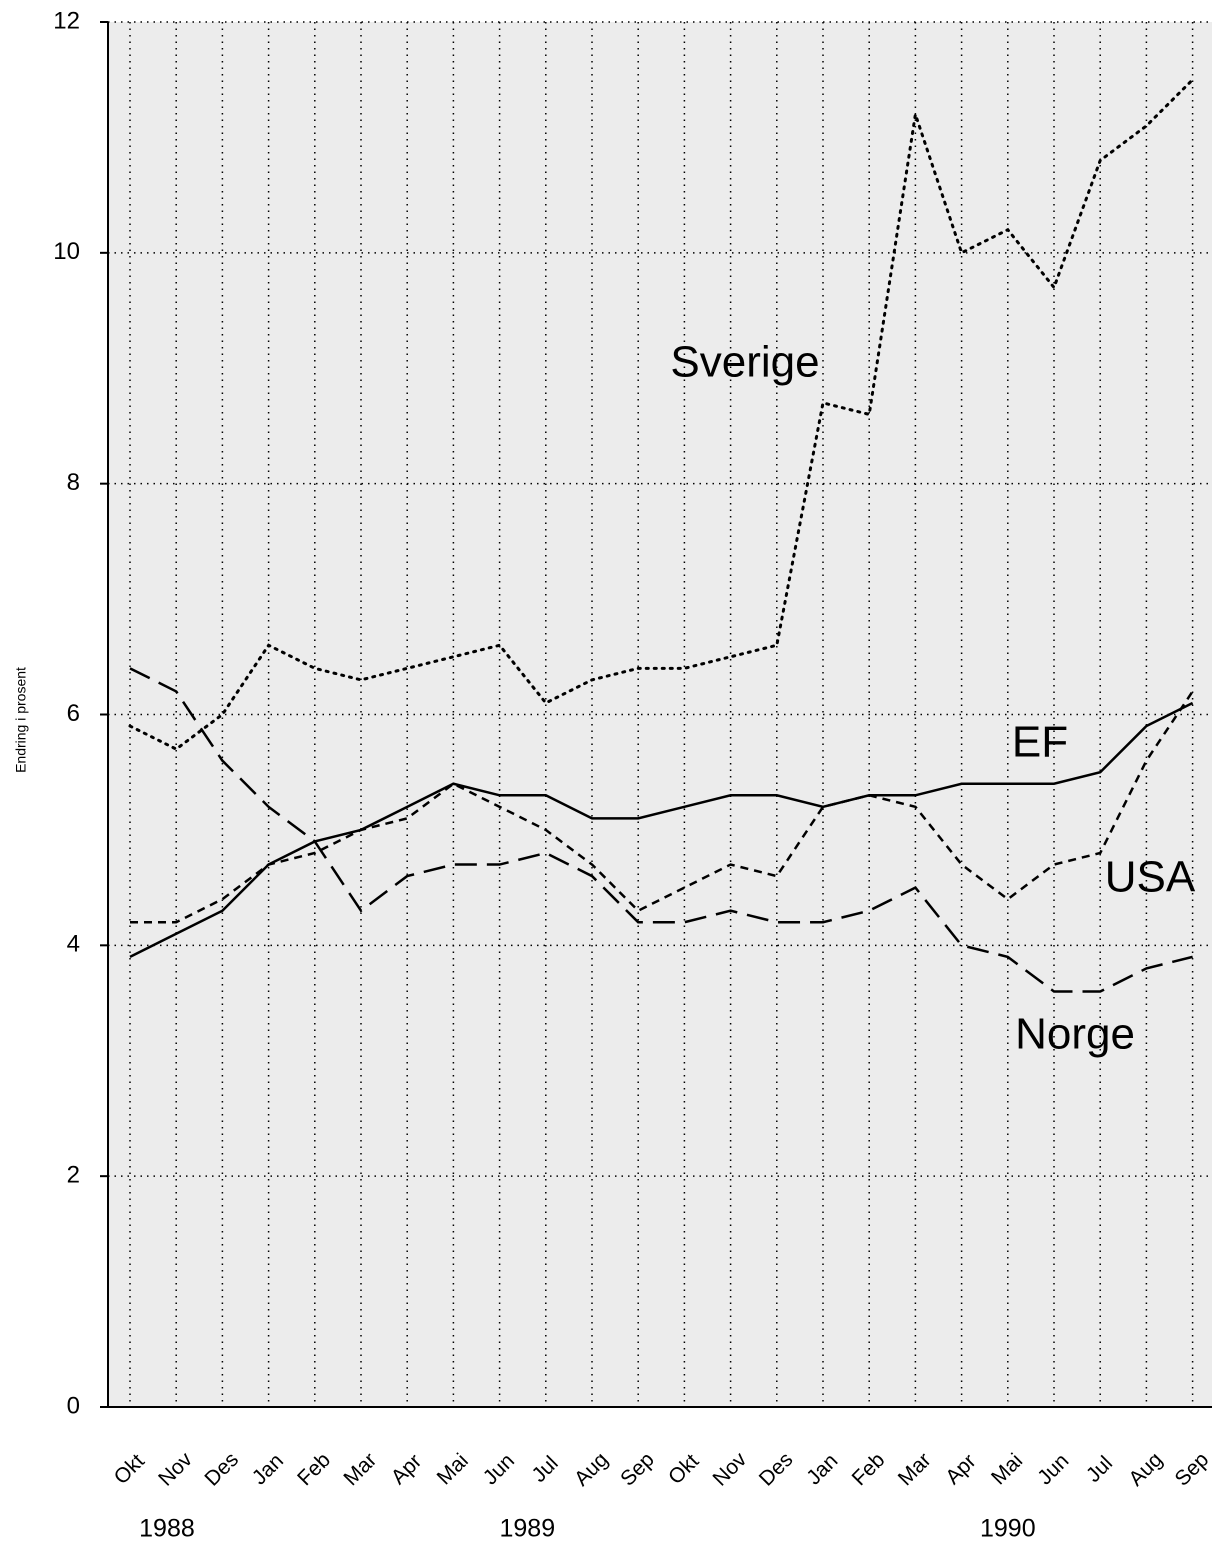  What do you see at coordinates (21, 720) in the screenshot?
I see `y-axis-label: Endring i prosent` at bounding box center [21, 720].